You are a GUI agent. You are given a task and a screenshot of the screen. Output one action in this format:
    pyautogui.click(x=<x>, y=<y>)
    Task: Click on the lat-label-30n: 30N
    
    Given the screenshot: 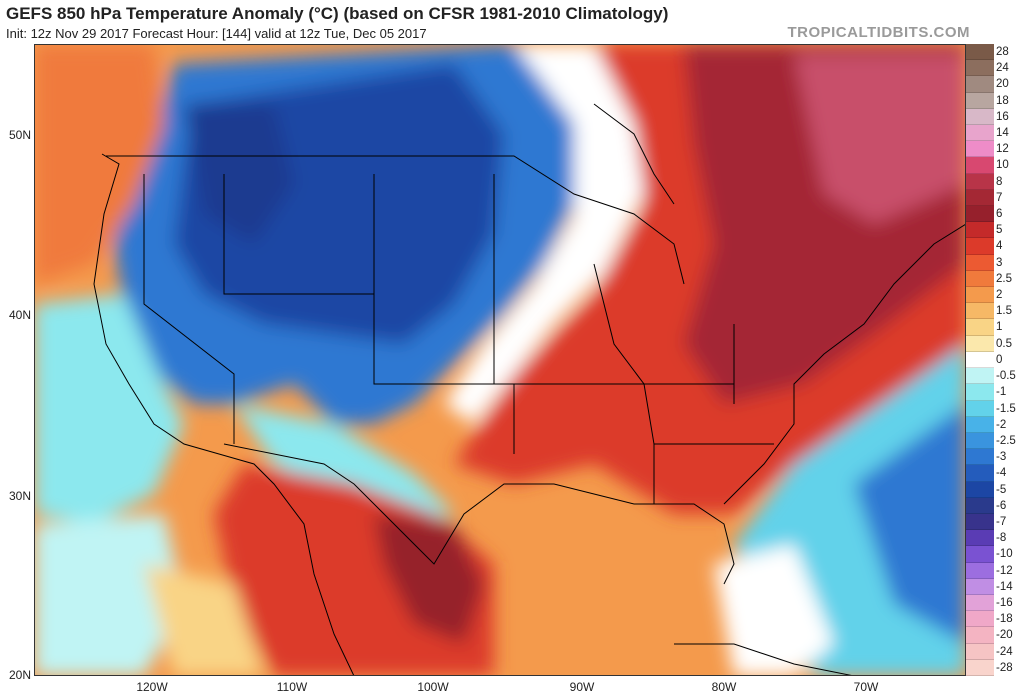 What is the action you would take?
    pyautogui.click(x=19, y=496)
    